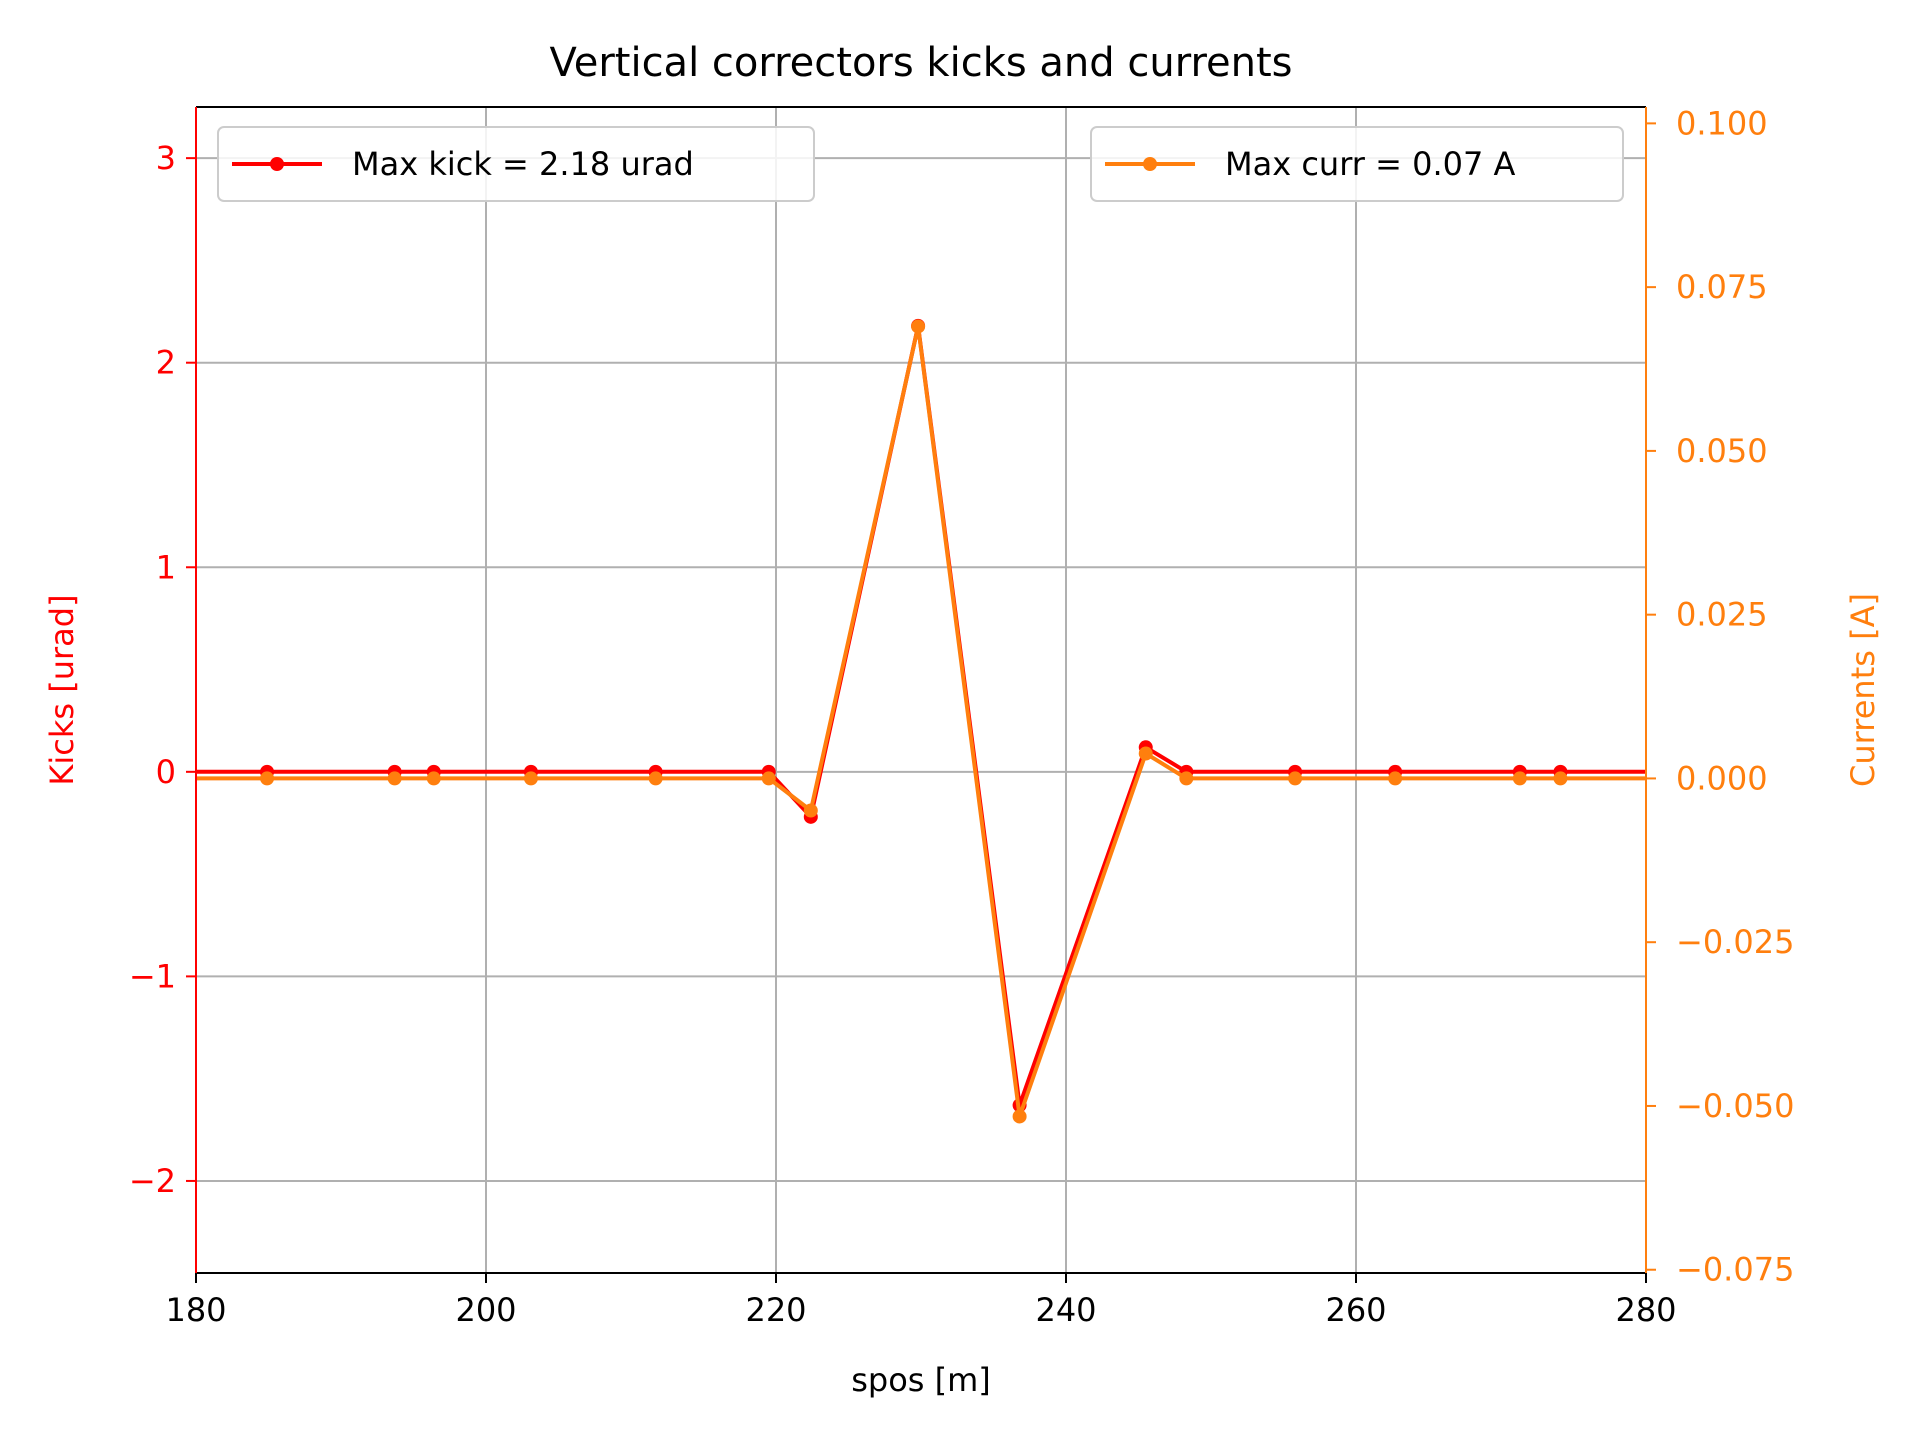  What do you see at coordinates (1722, 778) in the screenshot?
I see `right-tick-label: 0.000` at bounding box center [1722, 778].